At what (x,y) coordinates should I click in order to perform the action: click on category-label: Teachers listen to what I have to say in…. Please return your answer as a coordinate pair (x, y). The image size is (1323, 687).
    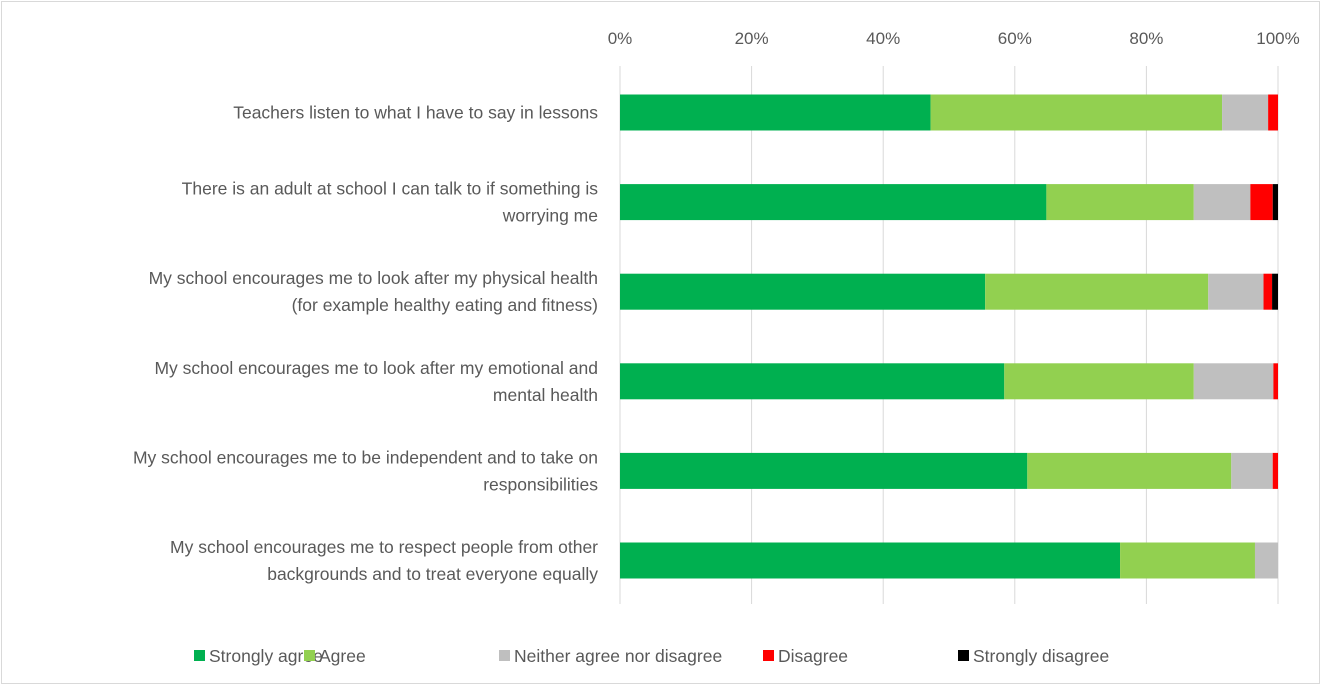
    Looking at the image, I should click on (415, 113).